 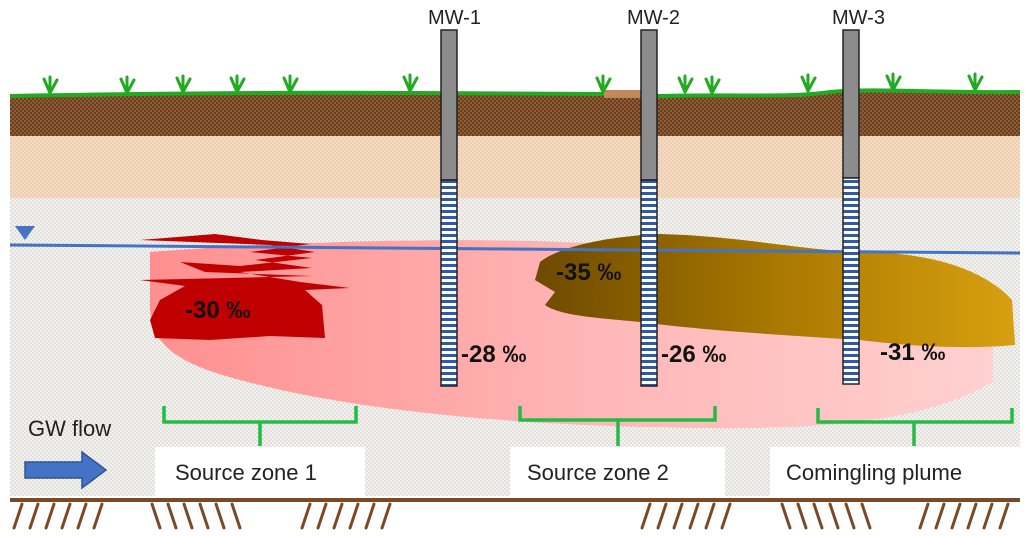 I want to click on well-label-mw-1: MW-1, so click(x=454, y=18).